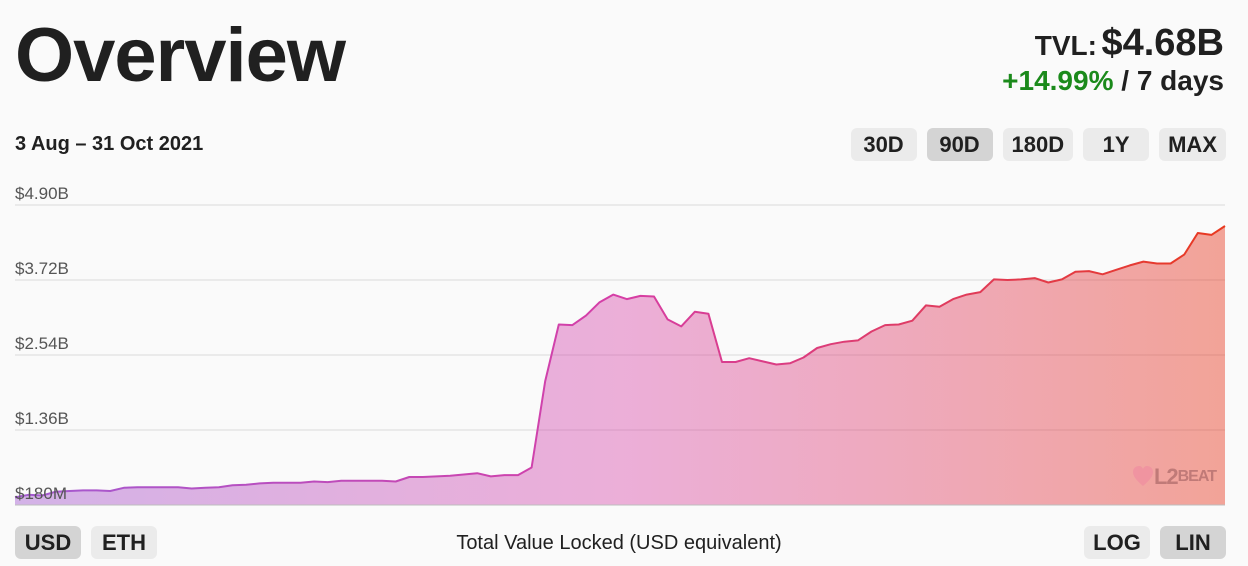 The height and width of the screenshot is (566, 1248). What do you see at coordinates (1155, 542) in the screenshot?
I see `scale-selector: LOG LIN` at bounding box center [1155, 542].